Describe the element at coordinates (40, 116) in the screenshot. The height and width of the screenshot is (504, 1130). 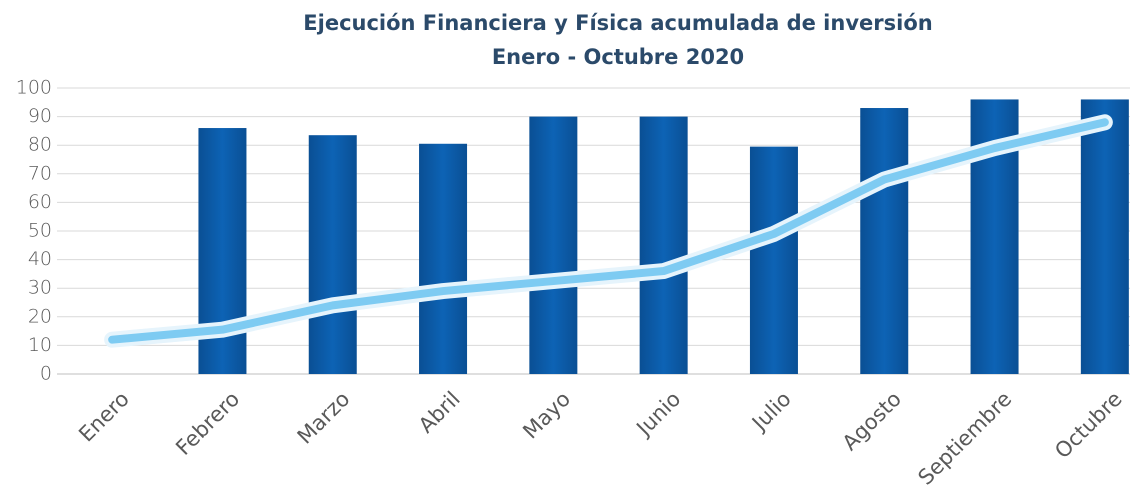
I see `y-tick-label: 90` at that location.